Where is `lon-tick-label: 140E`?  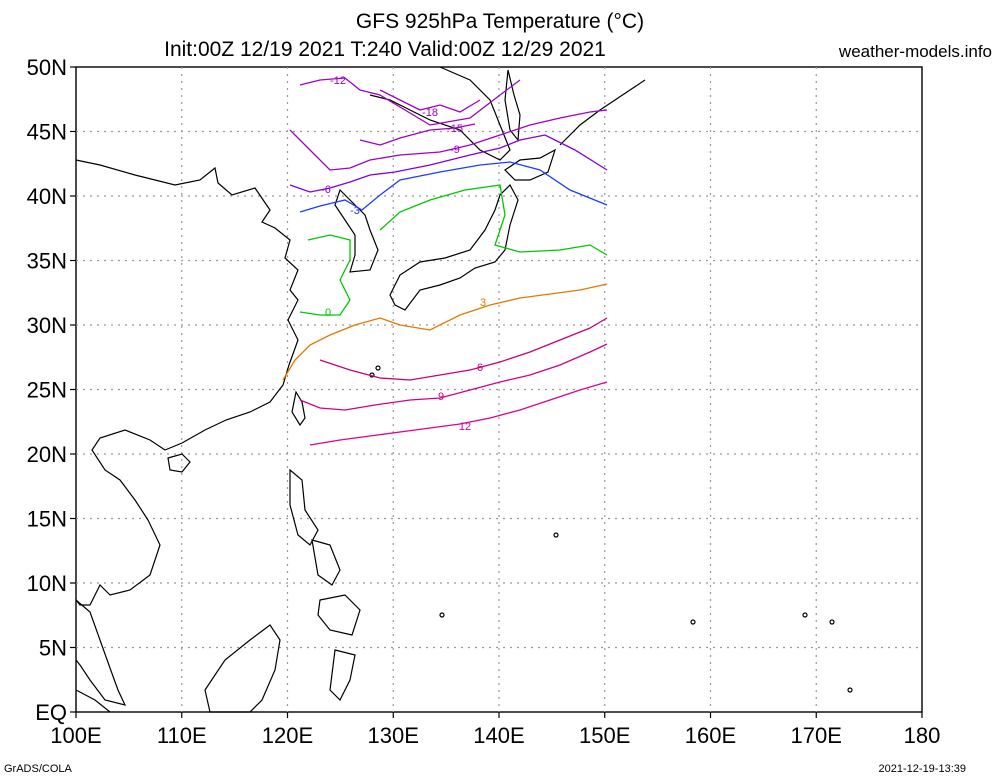
lon-tick-label: 140E is located at coordinates (498, 735).